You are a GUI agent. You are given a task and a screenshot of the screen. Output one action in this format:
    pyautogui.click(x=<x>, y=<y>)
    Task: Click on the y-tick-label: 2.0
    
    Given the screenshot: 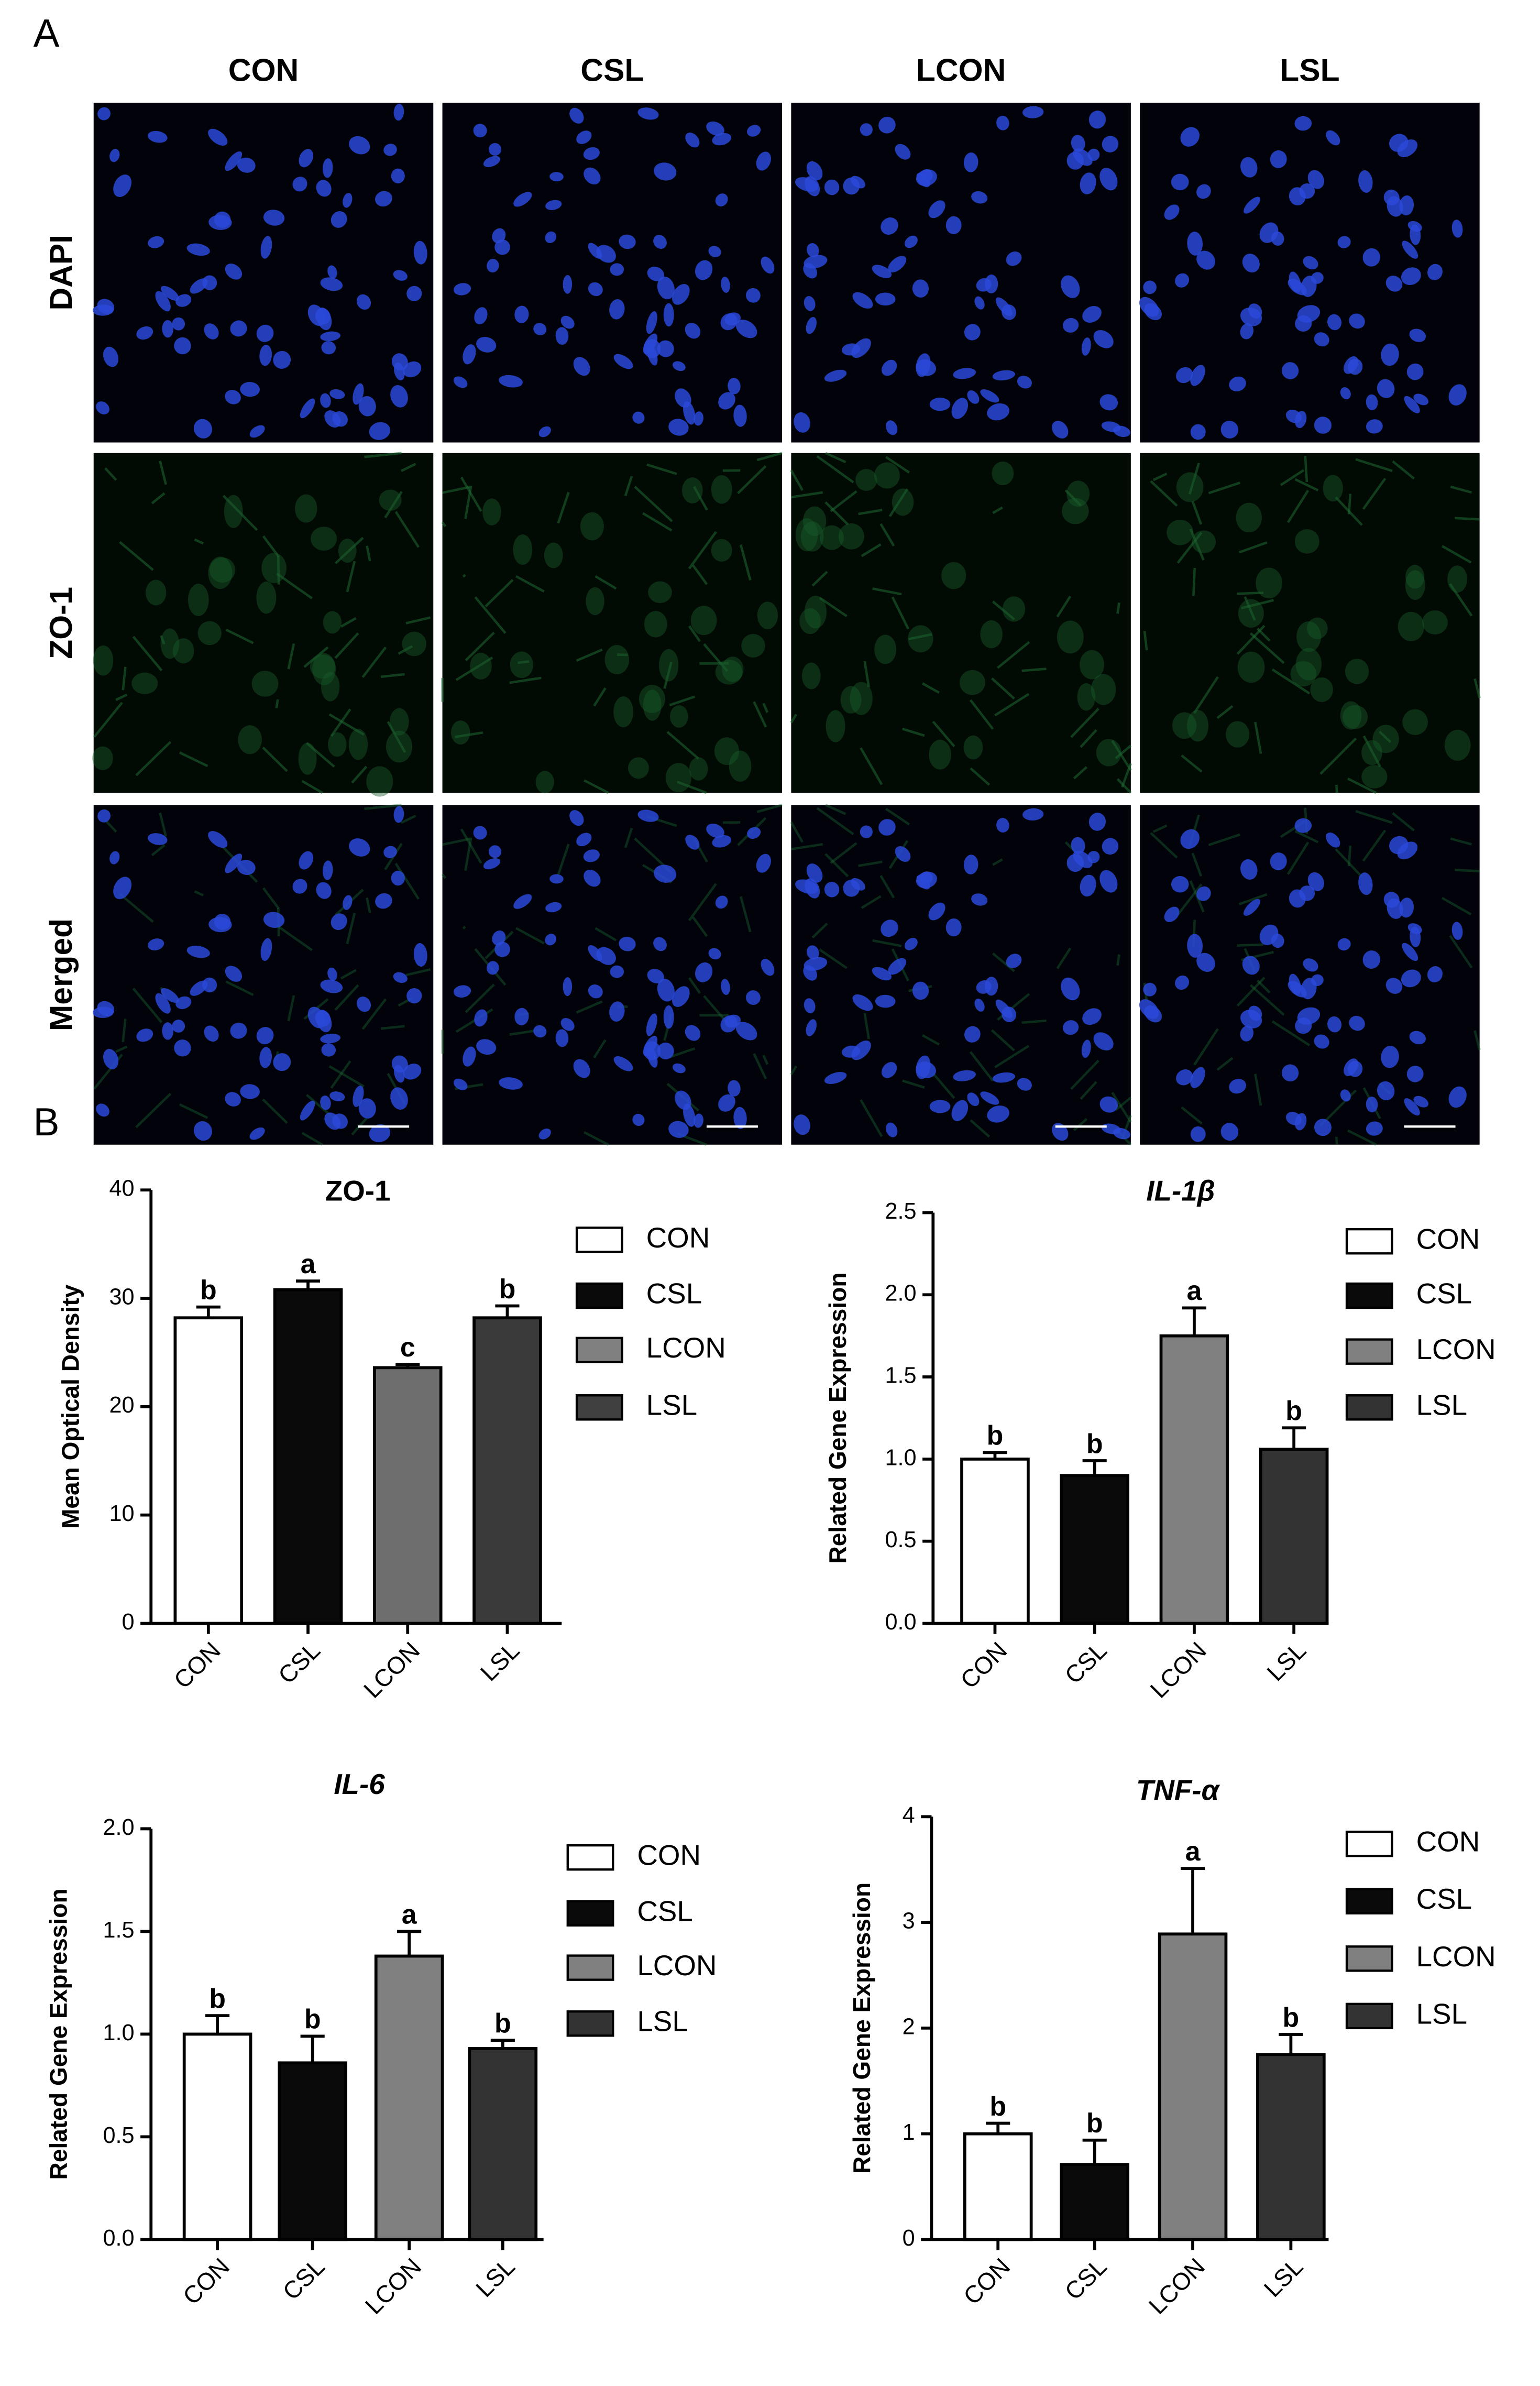 What is the action you would take?
    pyautogui.click(x=119, y=1827)
    